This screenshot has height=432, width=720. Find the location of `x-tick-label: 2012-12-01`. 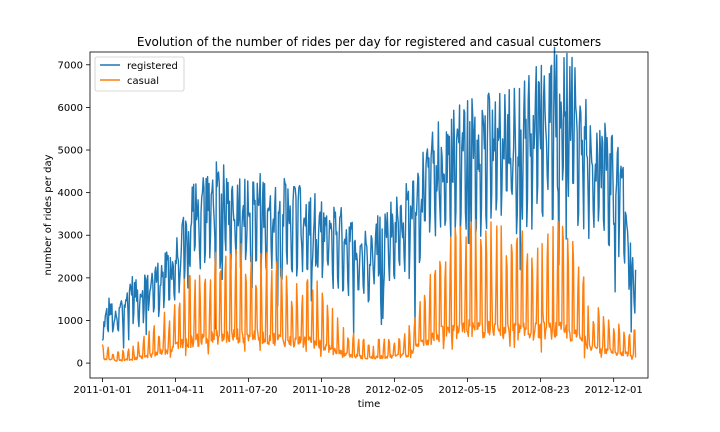

x-tick-label: 2012-12-01 is located at coordinates (614, 390).